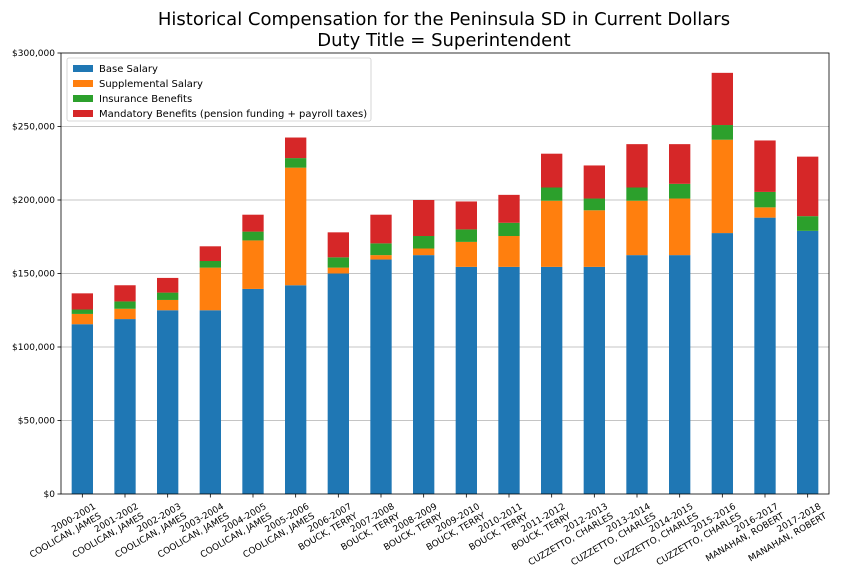 Image resolution: width=864 pixels, height=576 pixels. What do you see at coordinates (33, 201) in the screenshot?
I see `y-tick-label: $200,000` at bounding box center [33, 201].